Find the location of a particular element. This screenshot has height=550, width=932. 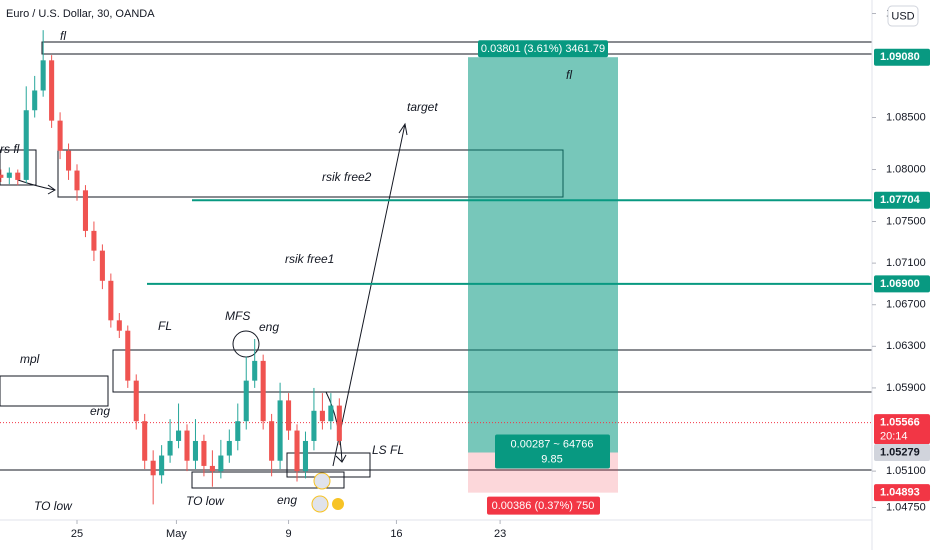

stop-label-box is located at coordinates (543, 505).